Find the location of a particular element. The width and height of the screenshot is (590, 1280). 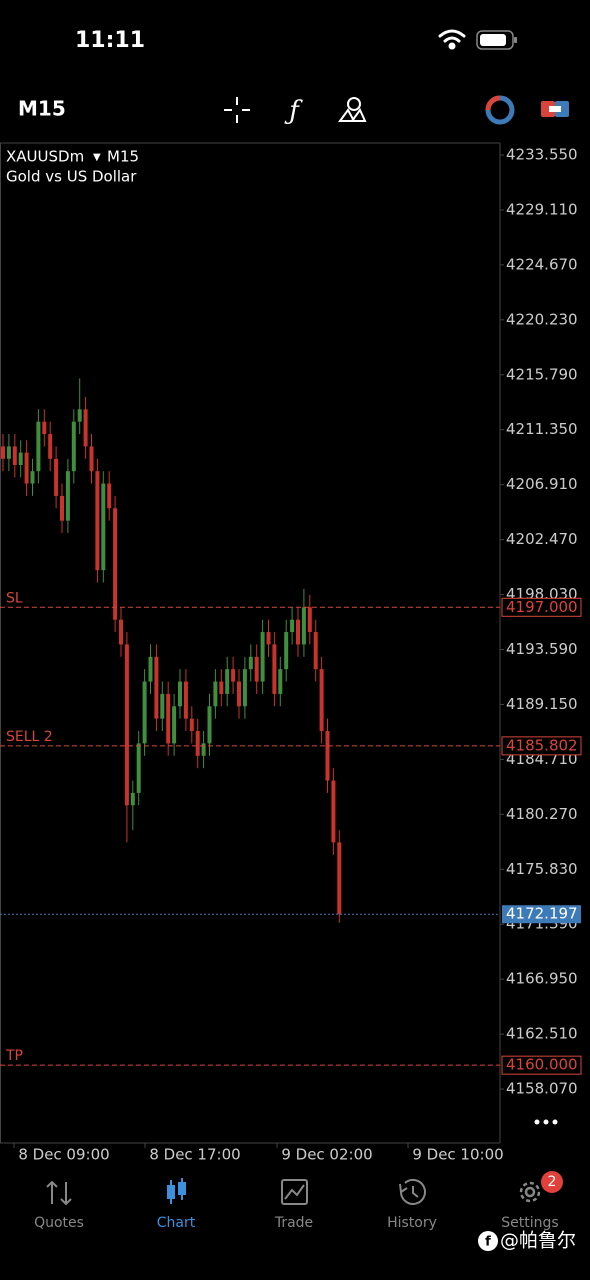

y-tick-label: 4224.670 is located at coordinates (542, 264).